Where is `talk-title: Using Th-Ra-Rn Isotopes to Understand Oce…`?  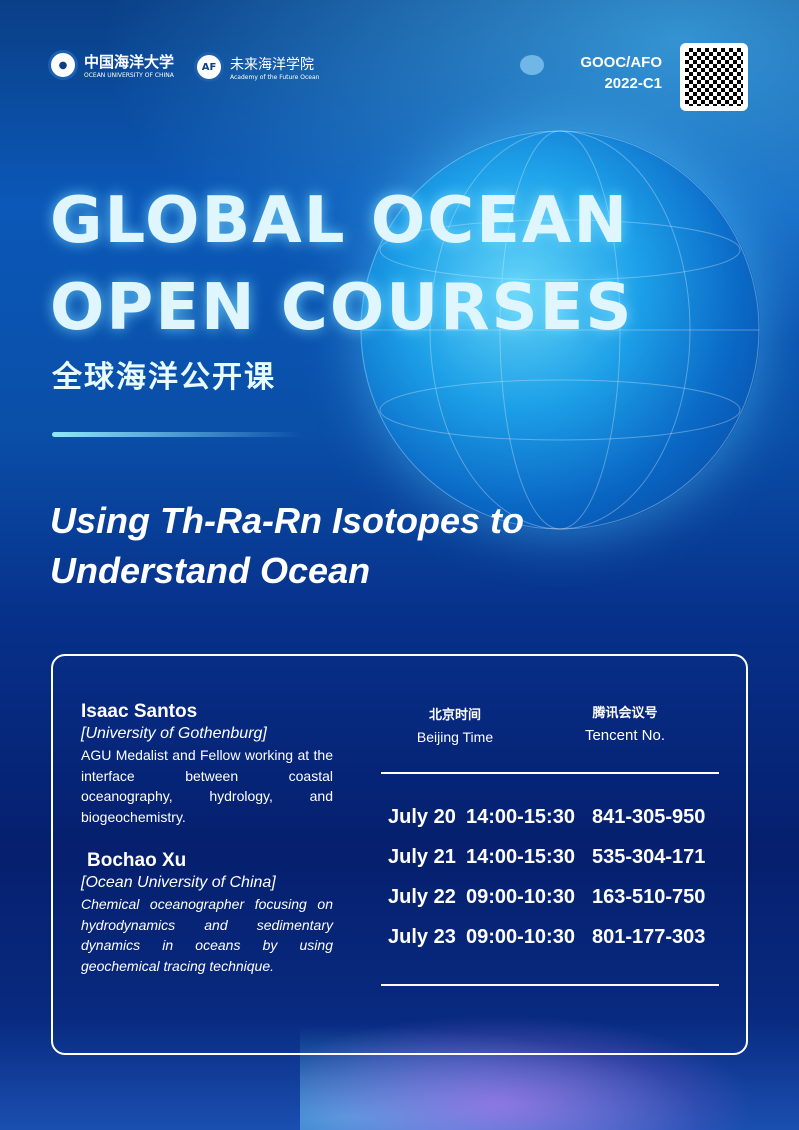 talk-title: Using Th-Ra-Rn Isotopes to Understand Oce… is located at coordinates (287, 546).